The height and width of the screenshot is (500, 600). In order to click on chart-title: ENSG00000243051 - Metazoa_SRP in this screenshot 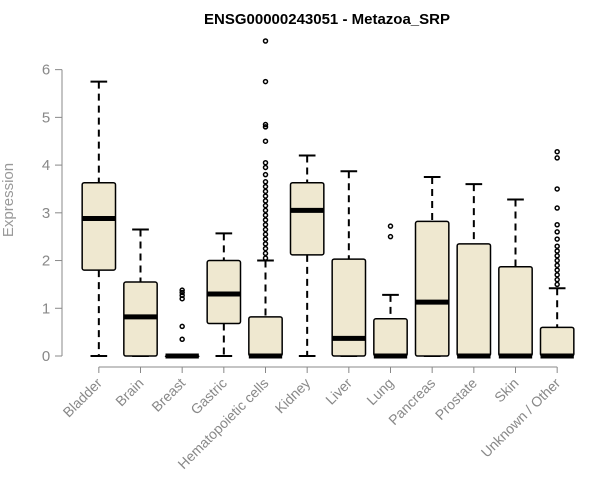, I will do `click(327, 19)`.